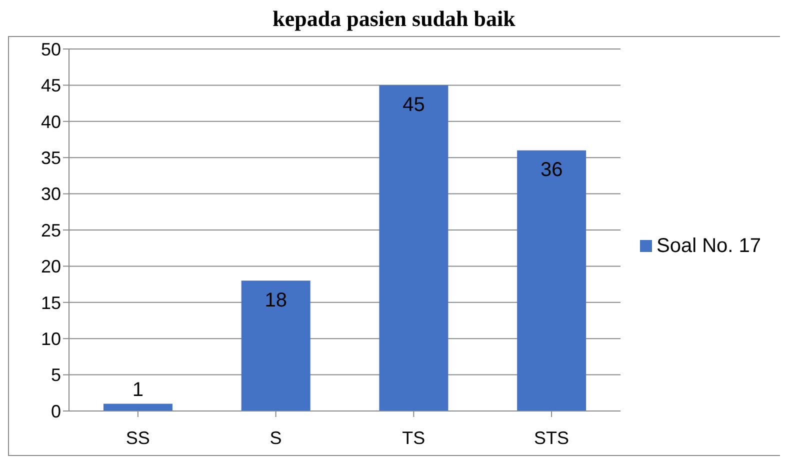 The height and width of the screenshot is (463, 788). I want to click on y-tick-label: 25, so click(50, 230).